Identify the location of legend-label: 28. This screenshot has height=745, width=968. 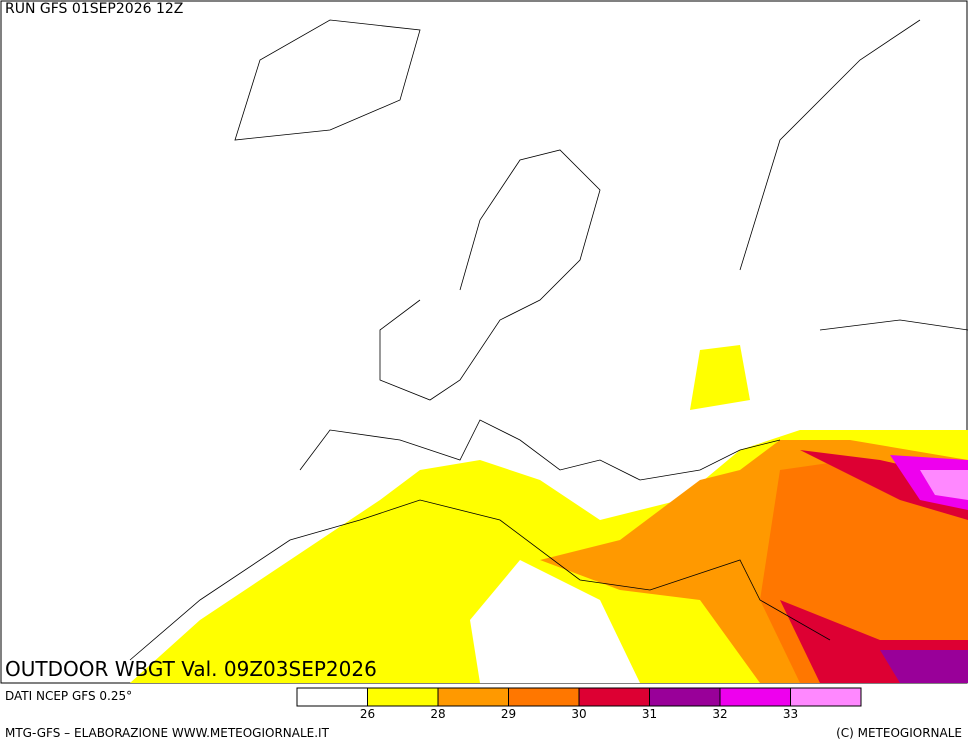
(437, 714).